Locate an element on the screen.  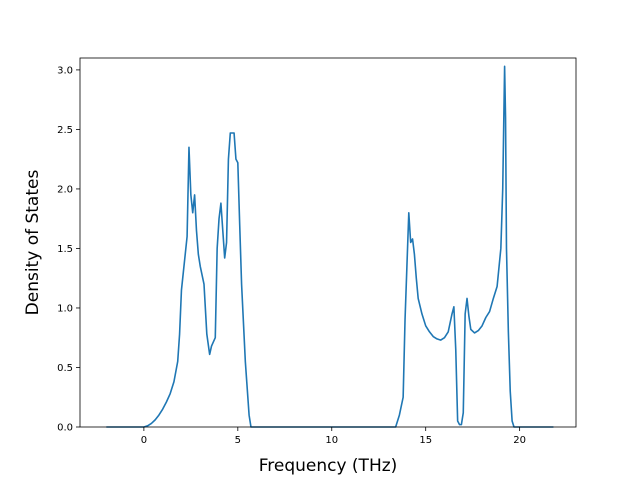
y-tick-label: 0.0 is located at coordinates (65, 428).